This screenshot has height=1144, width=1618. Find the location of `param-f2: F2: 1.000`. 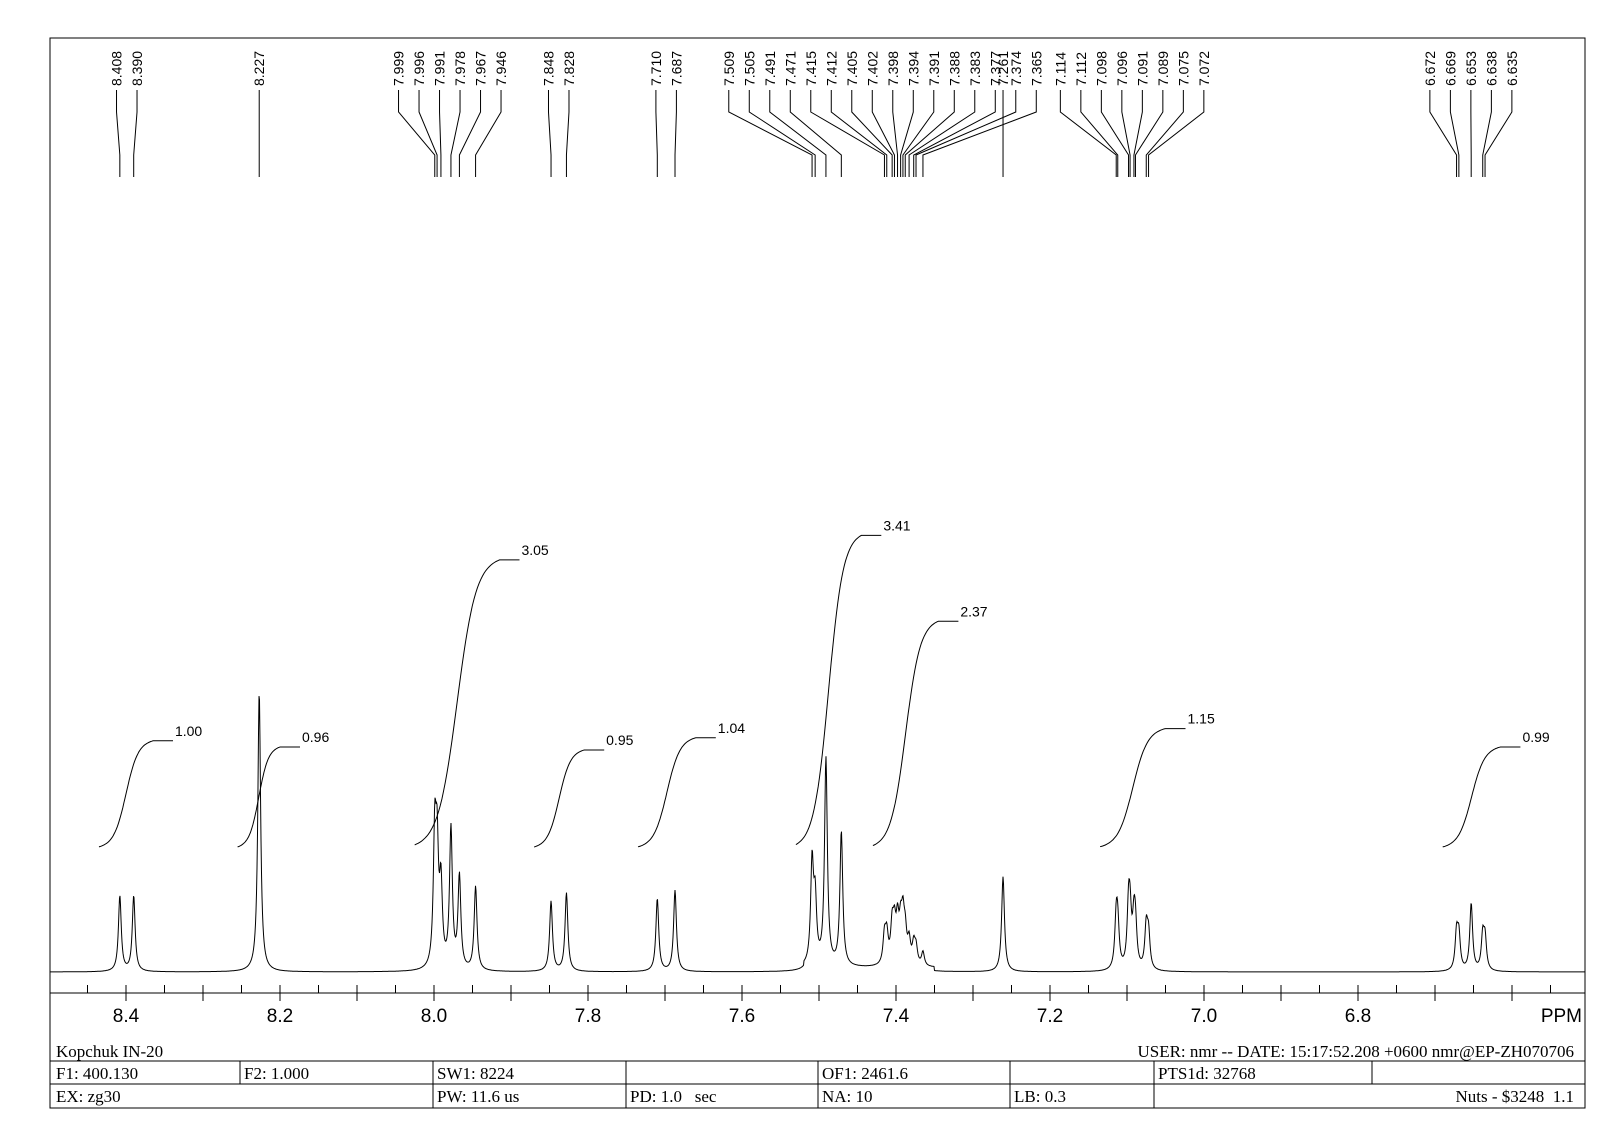

param-f2: F2: 1.000 is located at coordinates (276, 1073).